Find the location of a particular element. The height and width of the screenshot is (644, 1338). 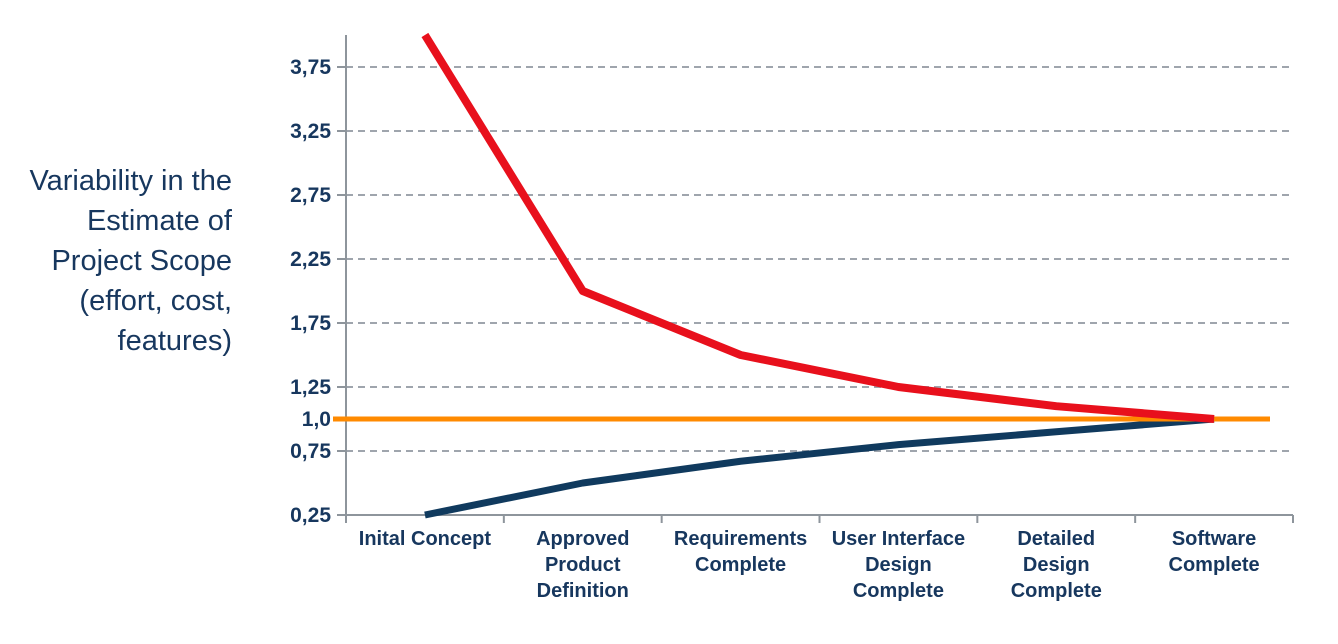

y-tick-label: 3,75 is located at coordinates (310, 67).